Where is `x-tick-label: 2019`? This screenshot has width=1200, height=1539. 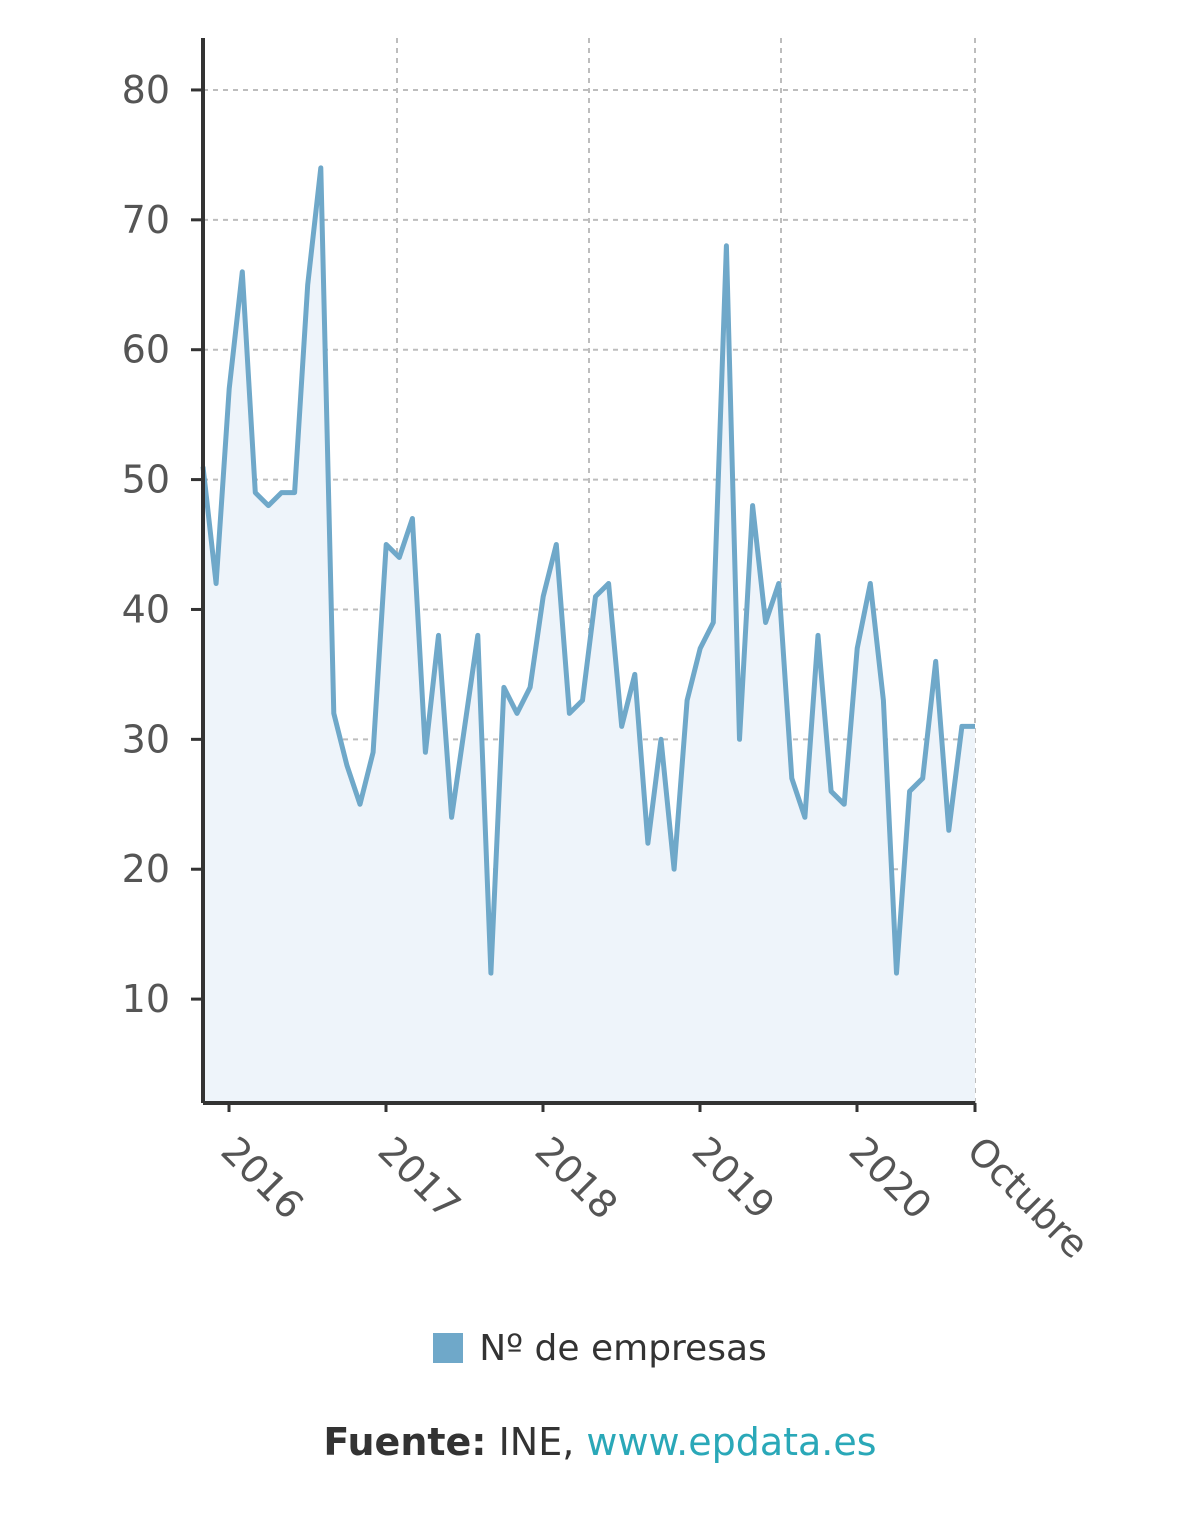
x-tick-label: 2019 is located at coordinates (734, 1178).